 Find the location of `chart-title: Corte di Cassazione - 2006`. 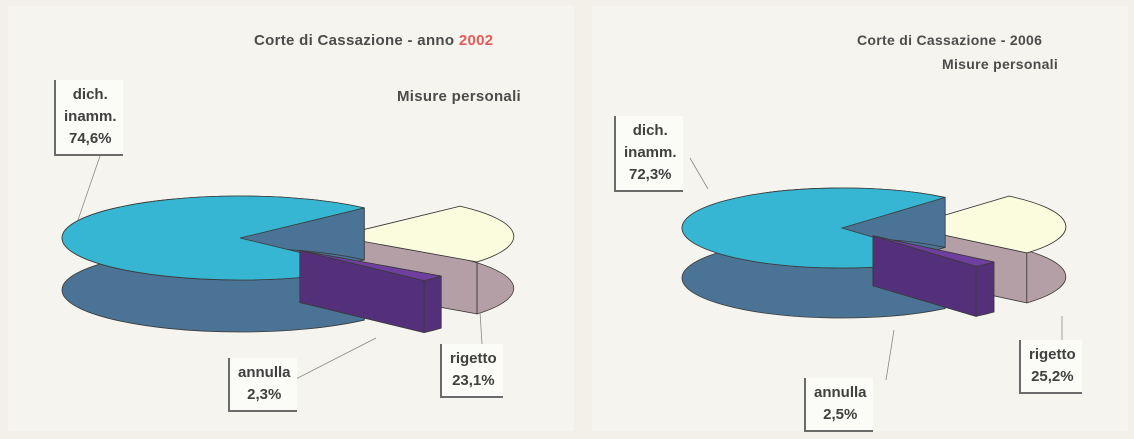

chart-title: Corte di Cassazione - 2006 is located at coordinates (950, 40).